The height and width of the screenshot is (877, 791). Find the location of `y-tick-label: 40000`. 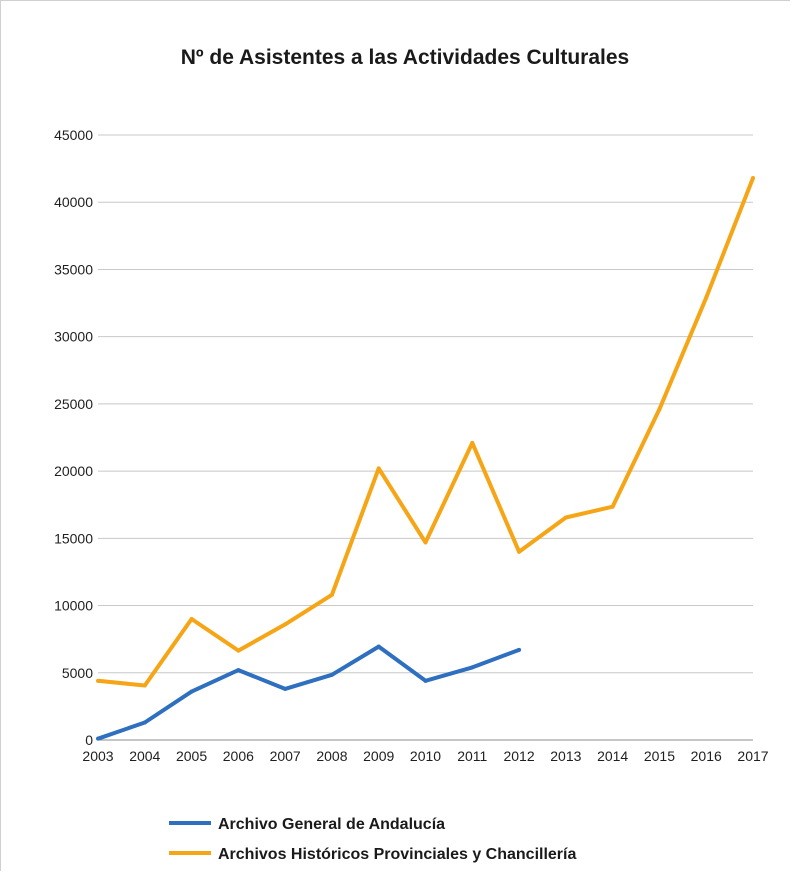

y-tick-label: 40000 is located at coordinates (73, 202).